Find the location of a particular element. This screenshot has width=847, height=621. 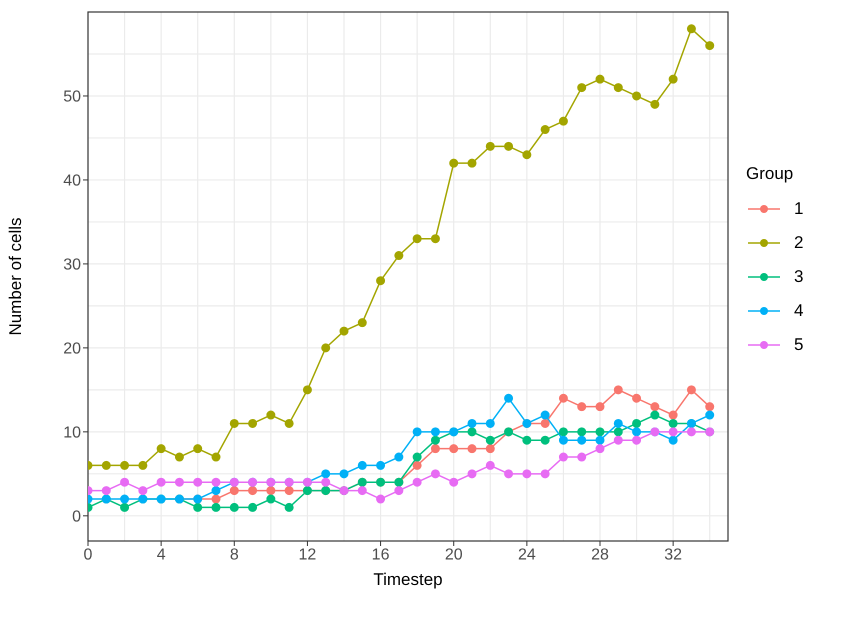

y-axis-title: Number of cells is located at coordinates (16, 276).